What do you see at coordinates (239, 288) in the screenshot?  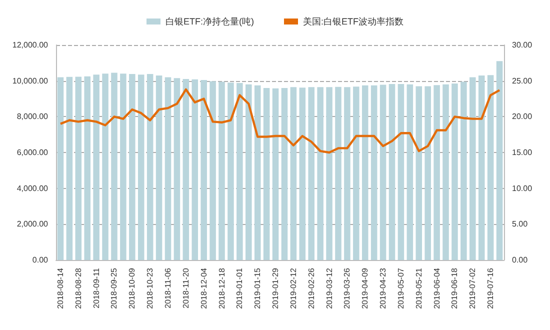 I see `x-tick-label: 2019-01-01` at bounding box center [239, 288].